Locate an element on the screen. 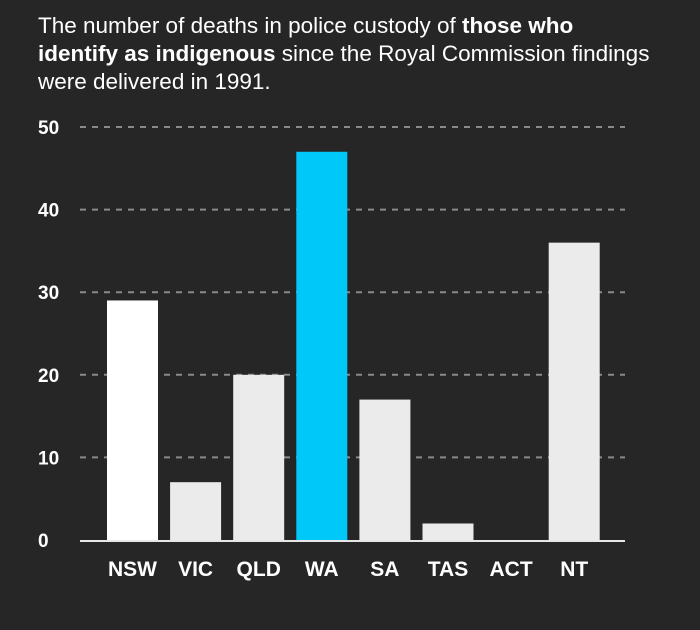  bar-wa is located at coordinates (322, 345).